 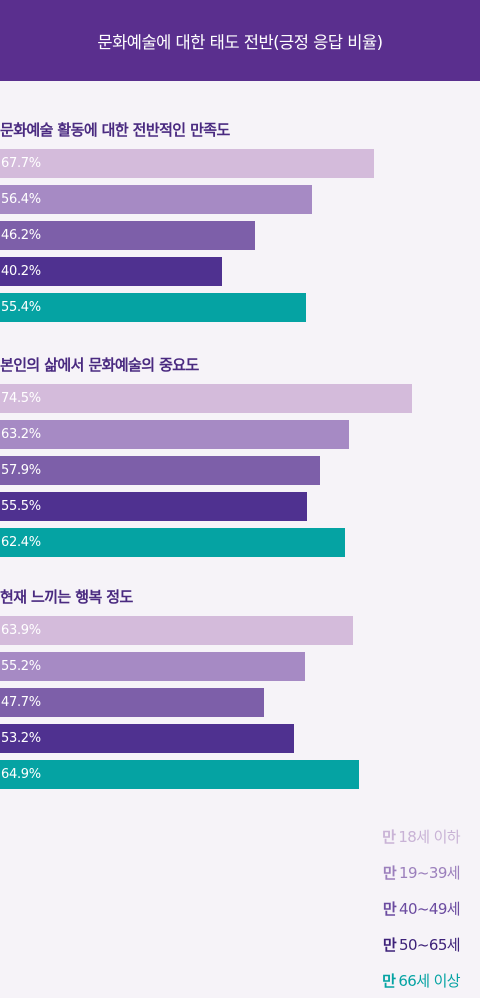 I want to click on bar-value-label: 55.2%, so click(x=21, y=666).